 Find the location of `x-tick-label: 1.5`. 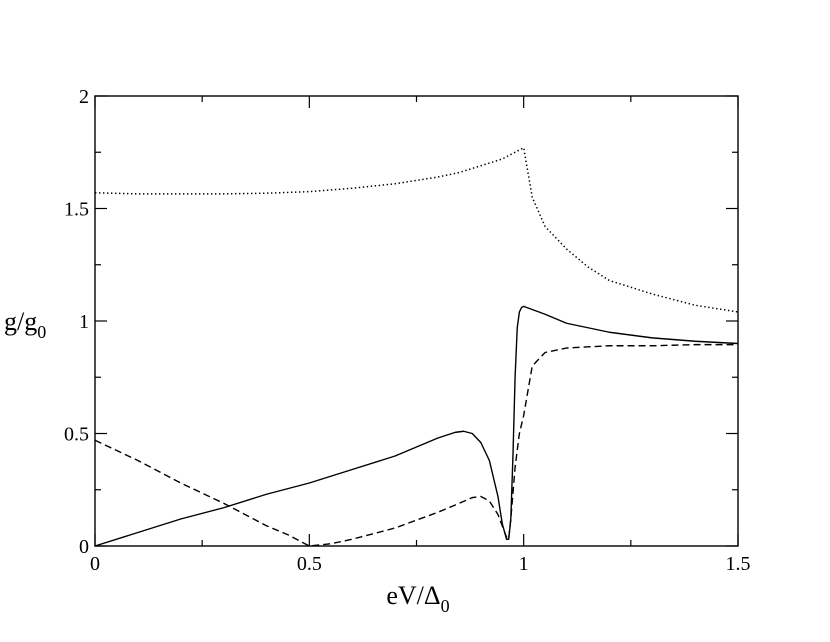

x-tick-label: 1.5 is located at coordinates (738, 564).